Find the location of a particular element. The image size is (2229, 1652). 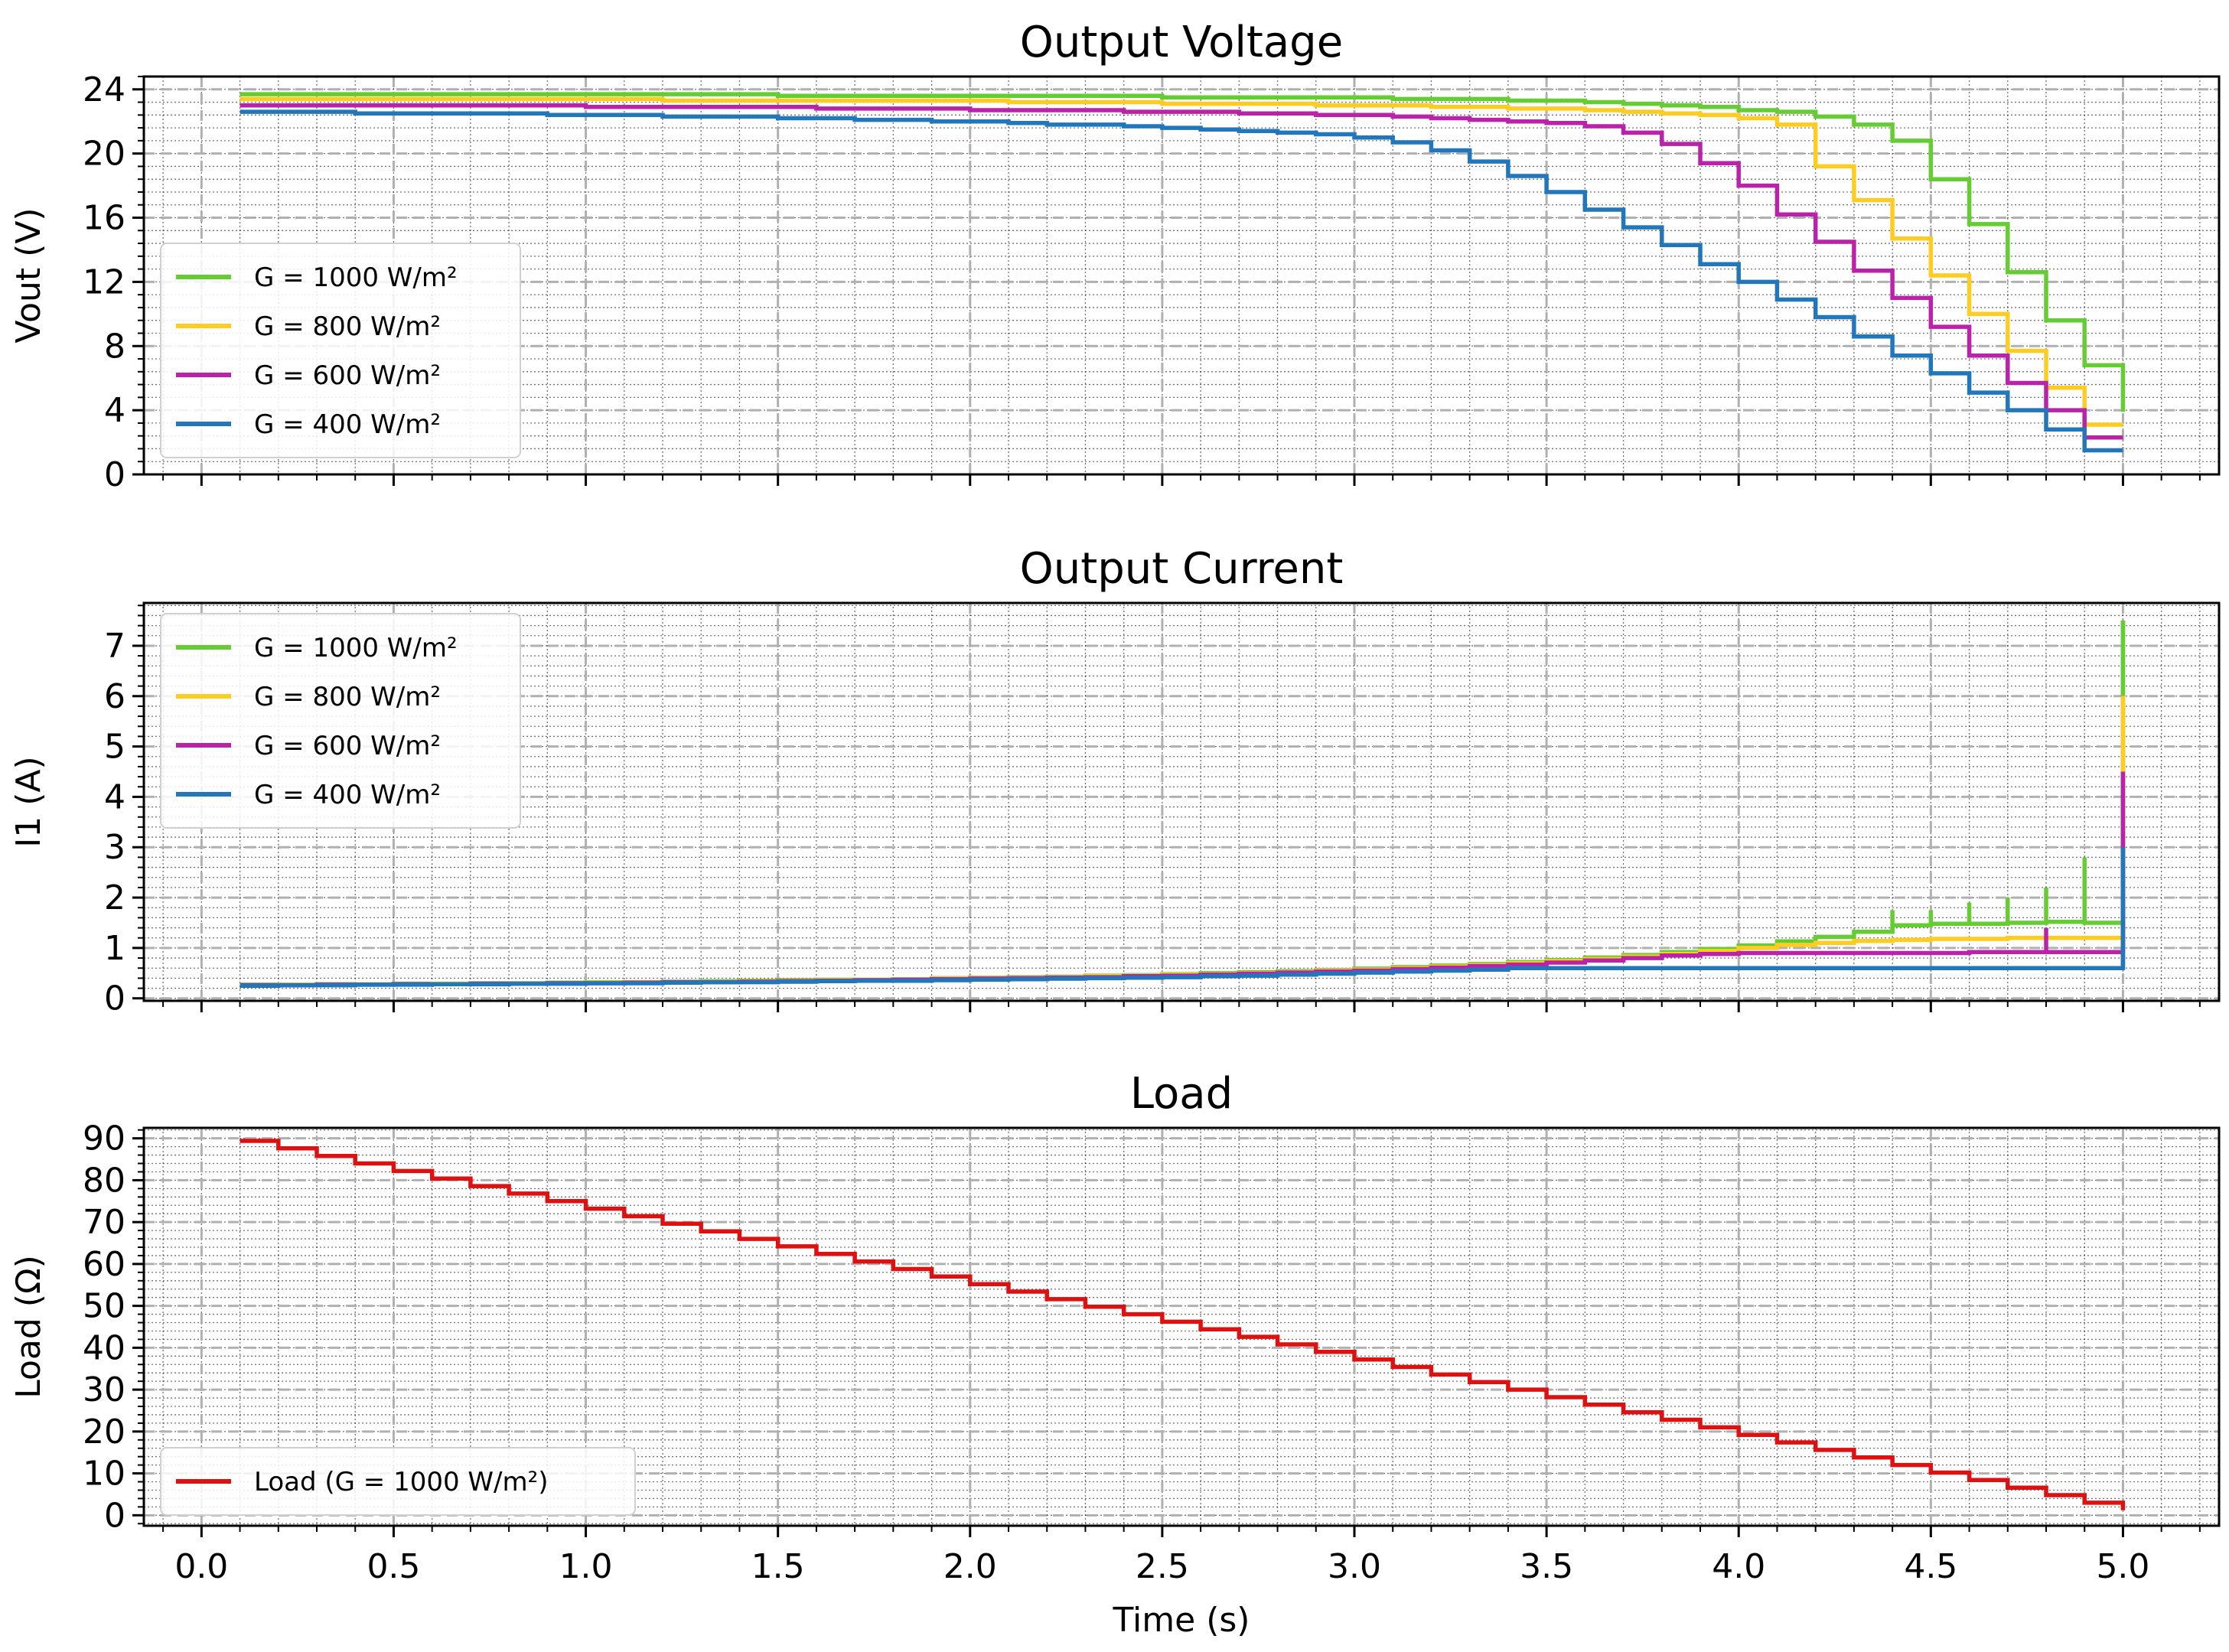

y-tick-label: 90 is located at coordinates (104, 1138).